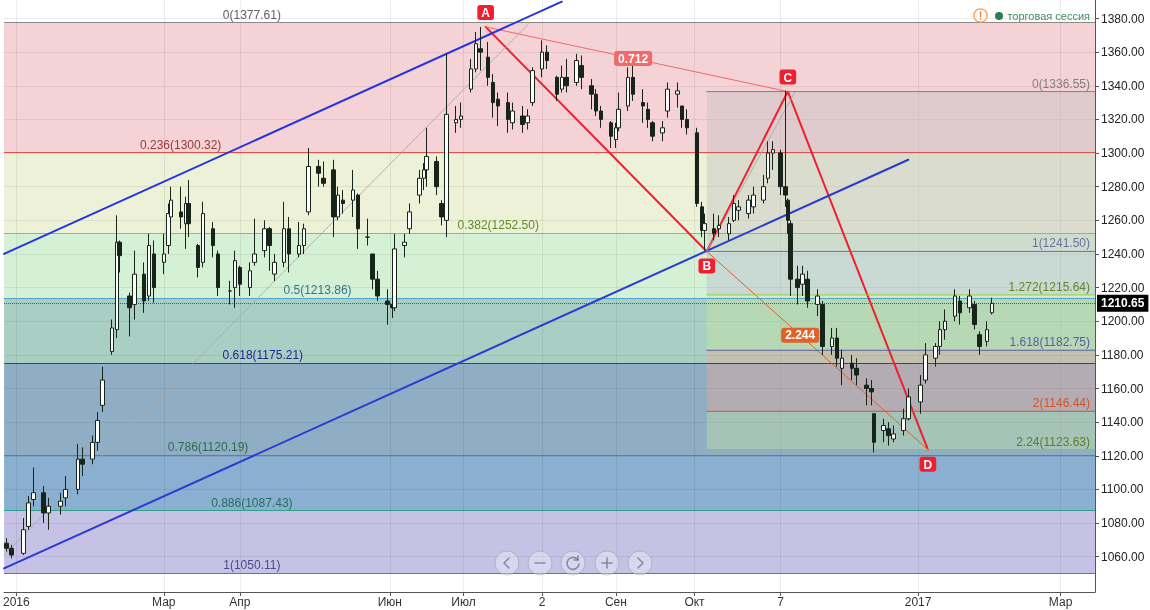 This screenshot has height=610, width=1150. Describe the element at coordinates (1049, 342) in the screenshot. I see `series-label: 1.618(1182.75)` at that location.